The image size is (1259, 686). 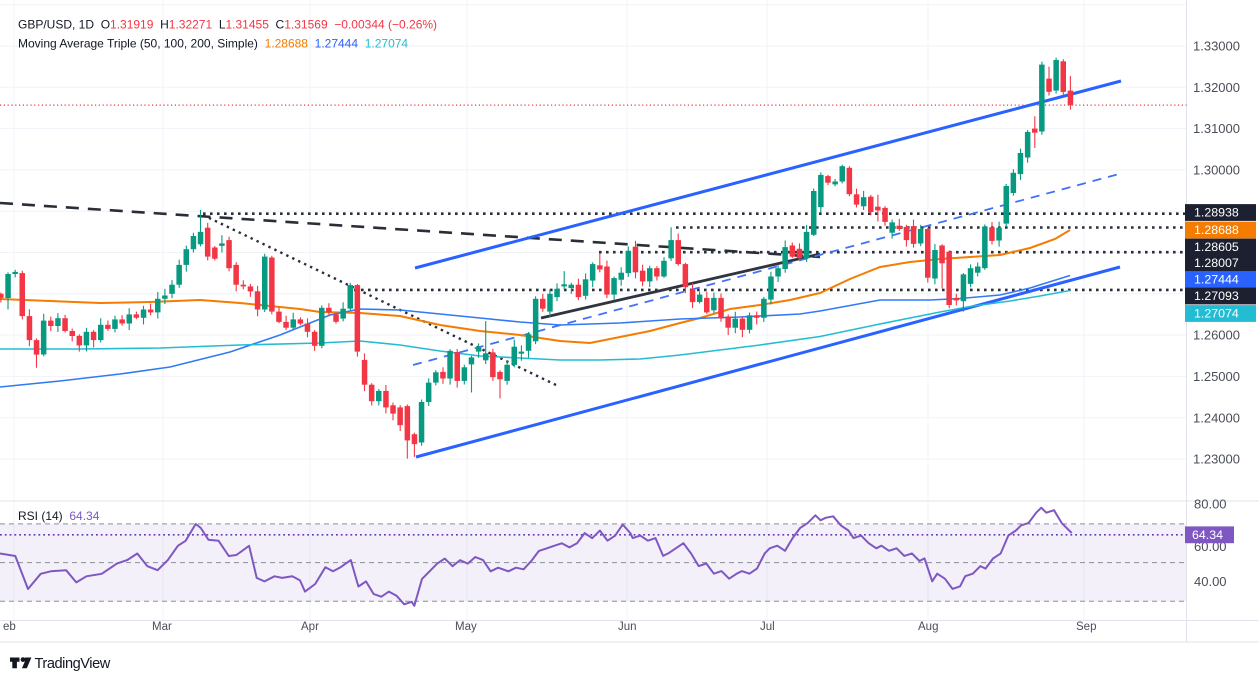 What do you see at coordinates (9, 627) in the screenshot?
I see `svg-text: eb` at bounding box center [9, 627].